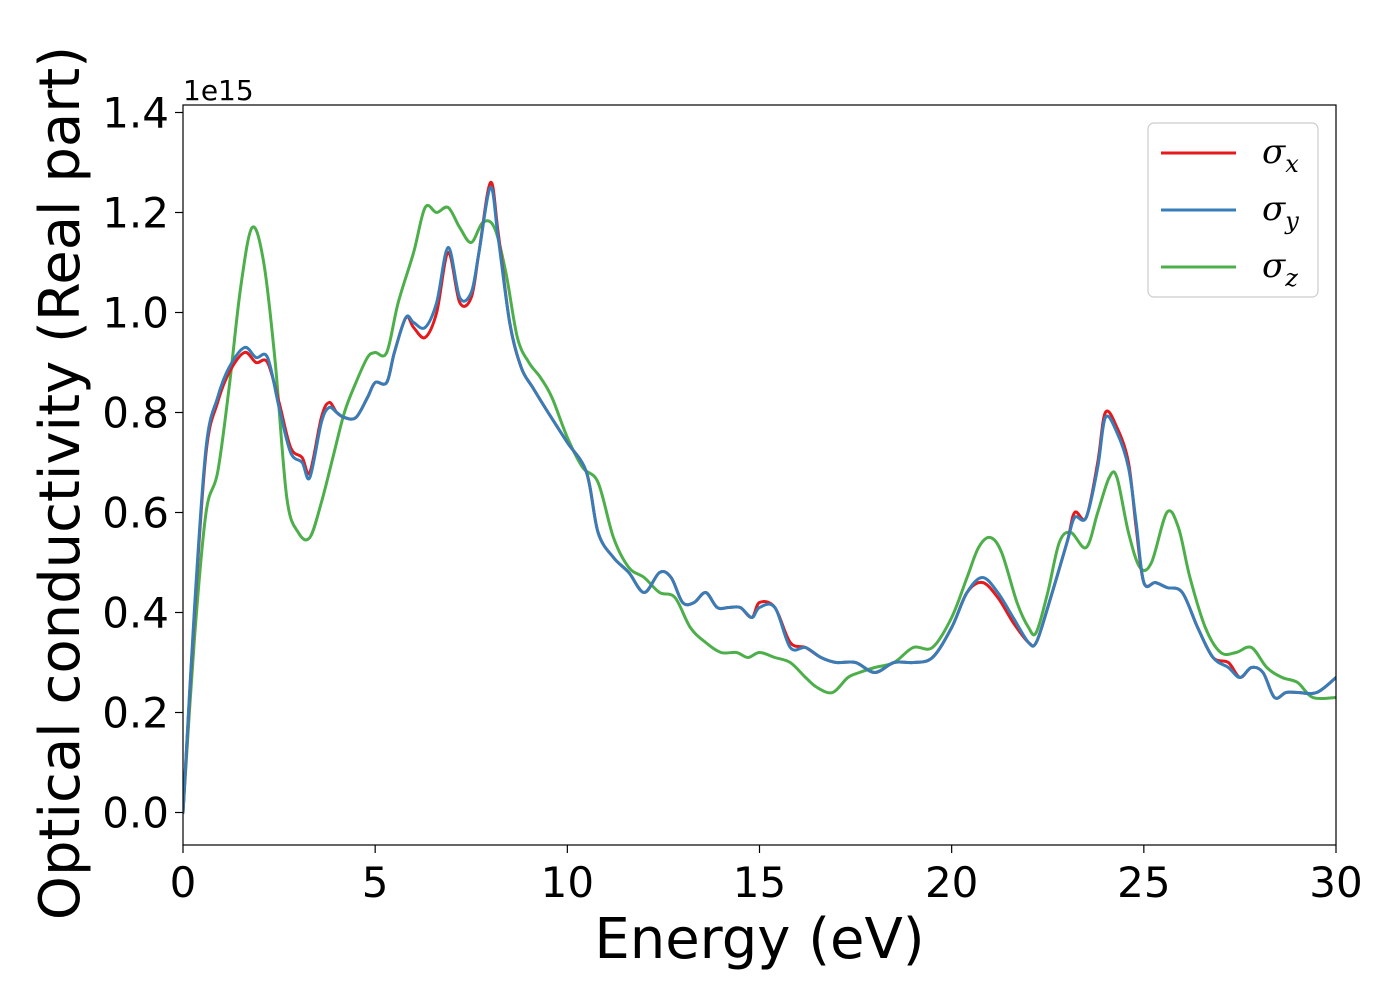 The image size is (1400, 1000). I want to click on x-tick-label: 15, so click(759, 882).